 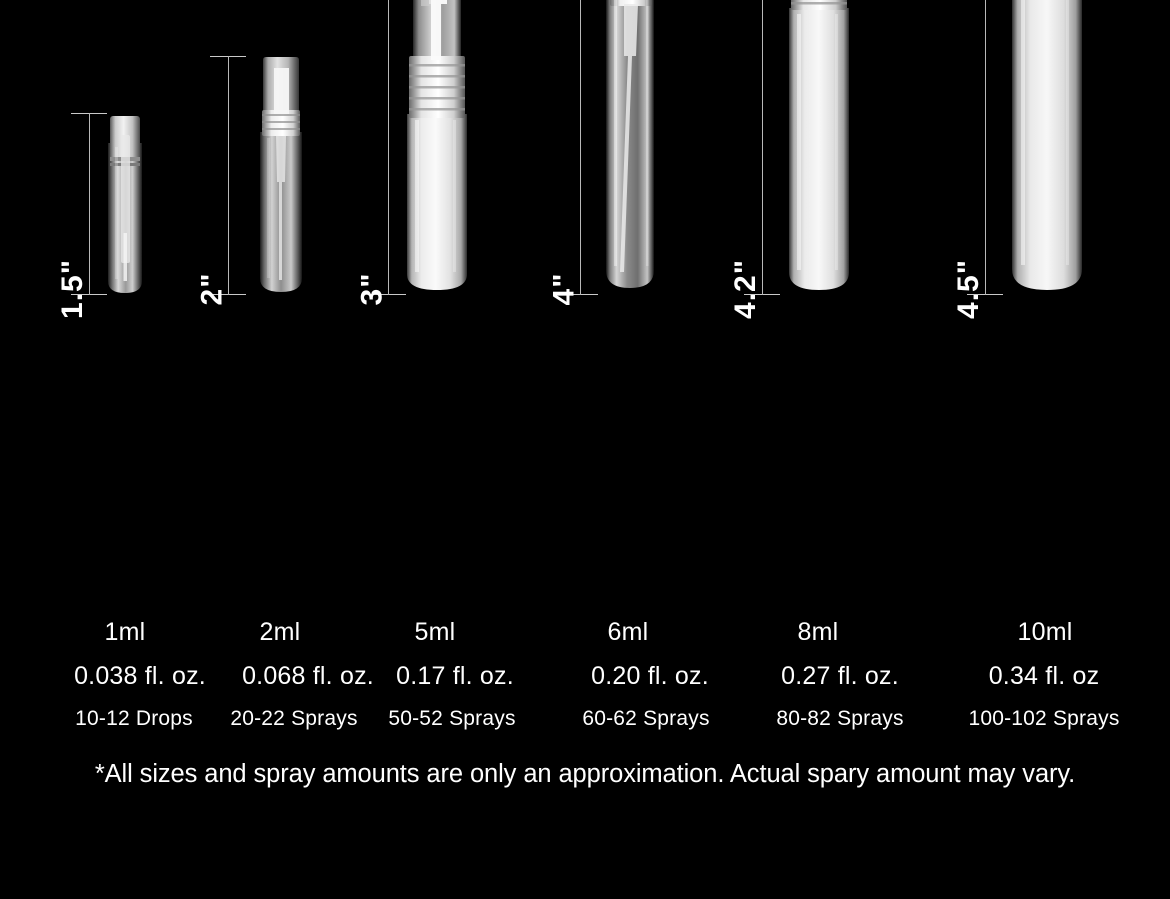 I want to click on fluid-ounce-label-6ml: 0.20 fl. oz., so click(x=650, y=676).